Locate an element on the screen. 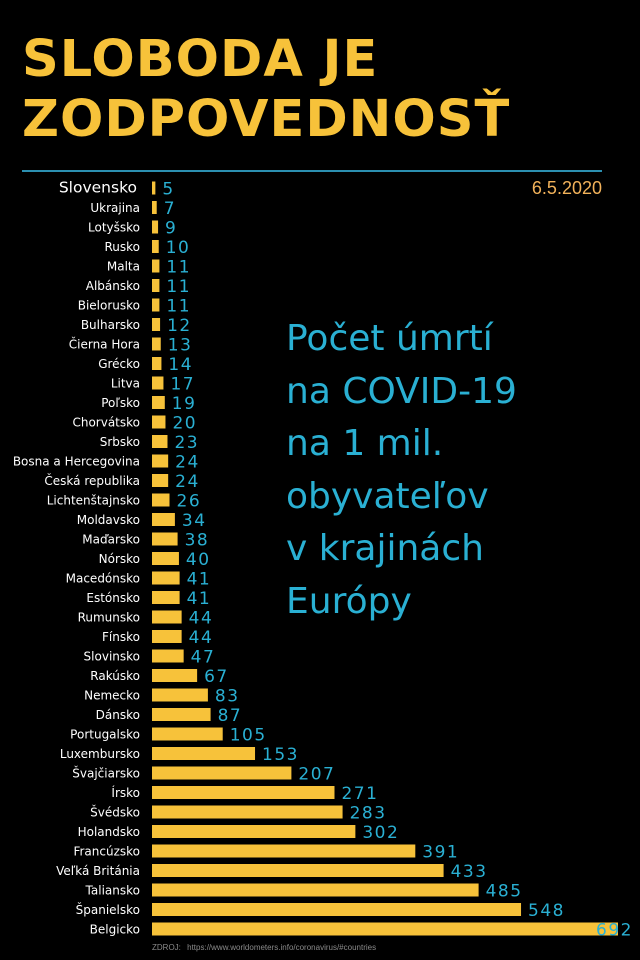 This screenshot has height=960, width=640. value-label: 20 is located at coordinates (184, 424).